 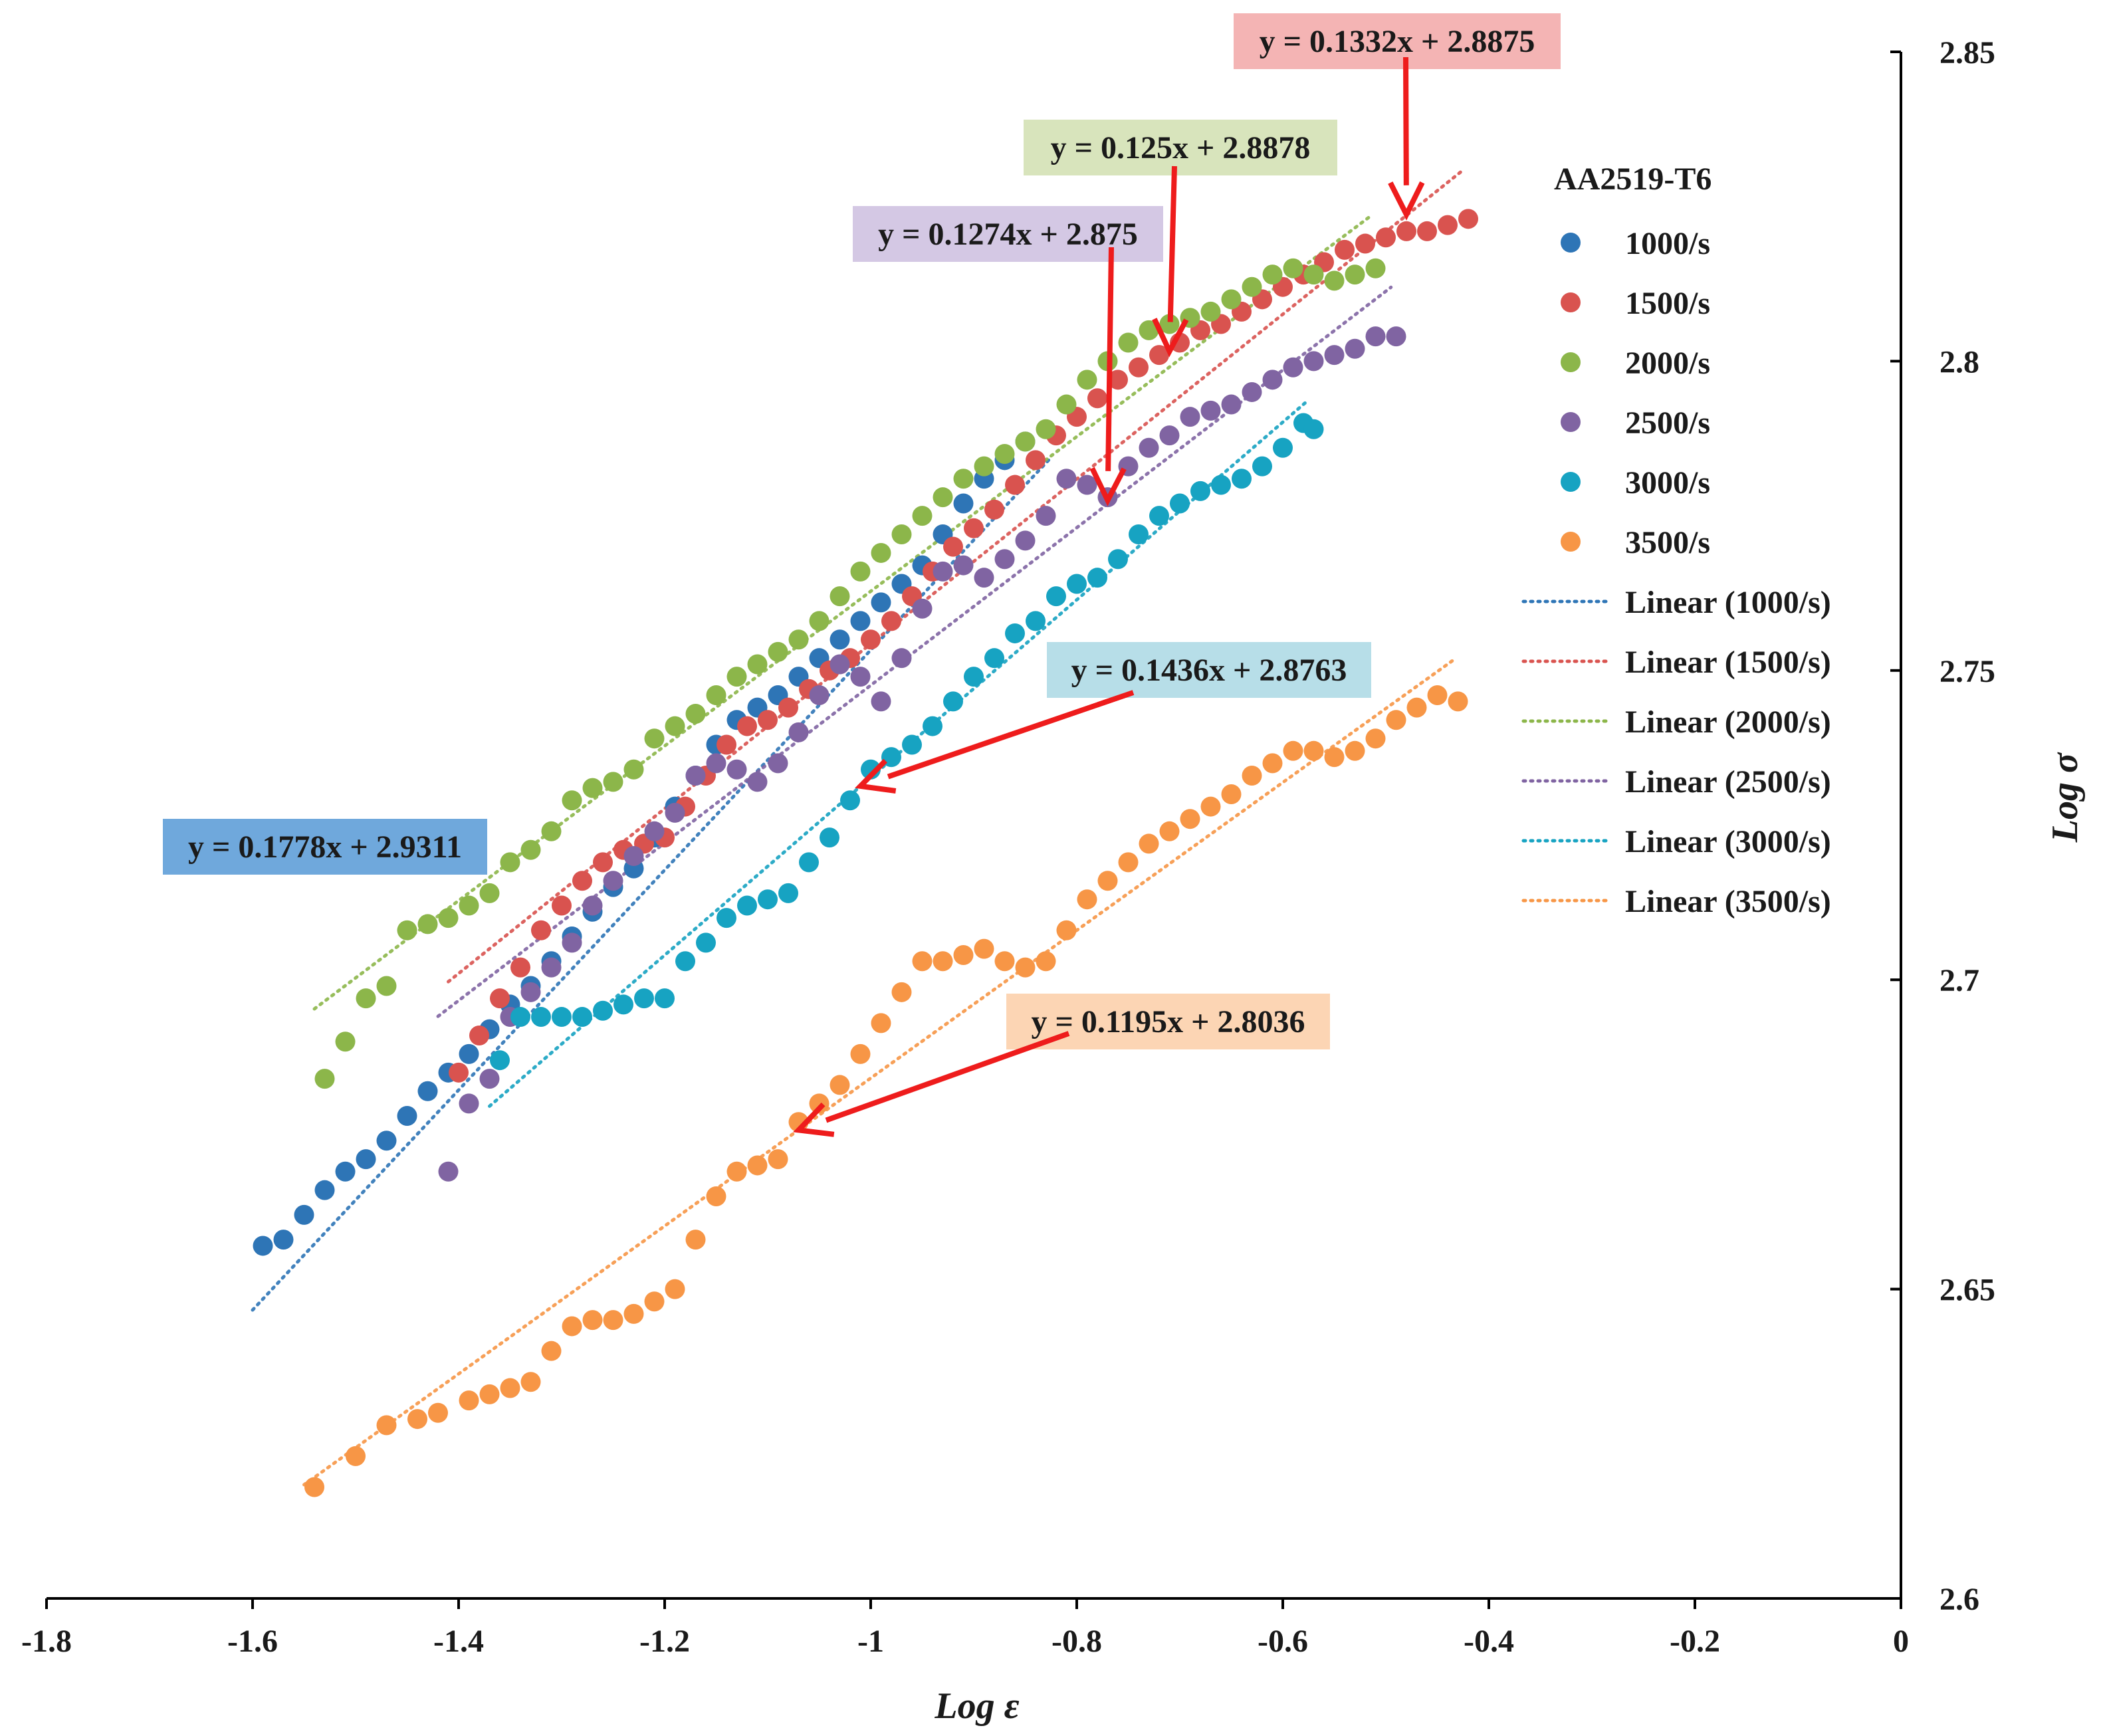 What do you see at coordinates (1489, 1641) in the screenshot?
I see `x-tick-label: -0.4` at bounding box center [1489, 1641].